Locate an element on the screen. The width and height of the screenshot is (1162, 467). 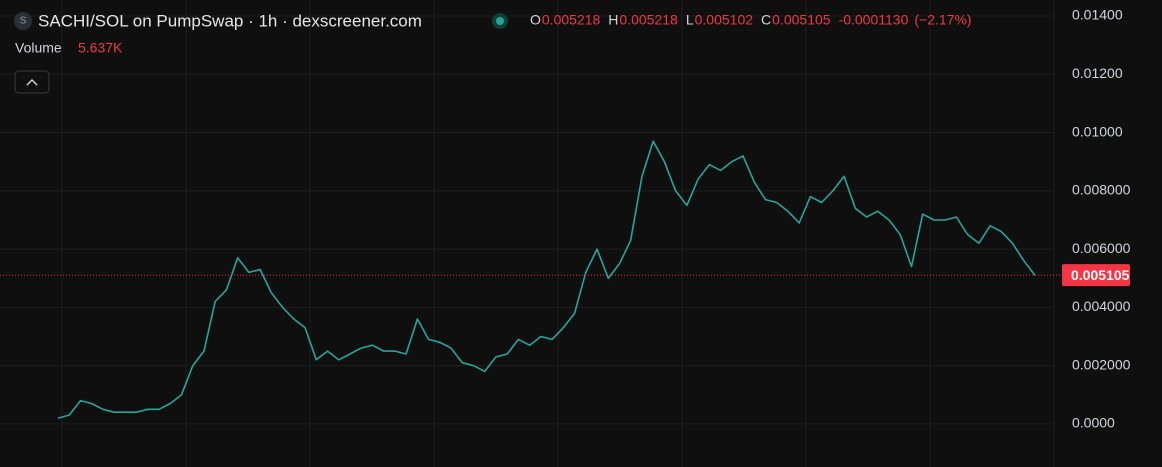
y-tick-label: 0.01400 is located at coordinates (1097, 15).